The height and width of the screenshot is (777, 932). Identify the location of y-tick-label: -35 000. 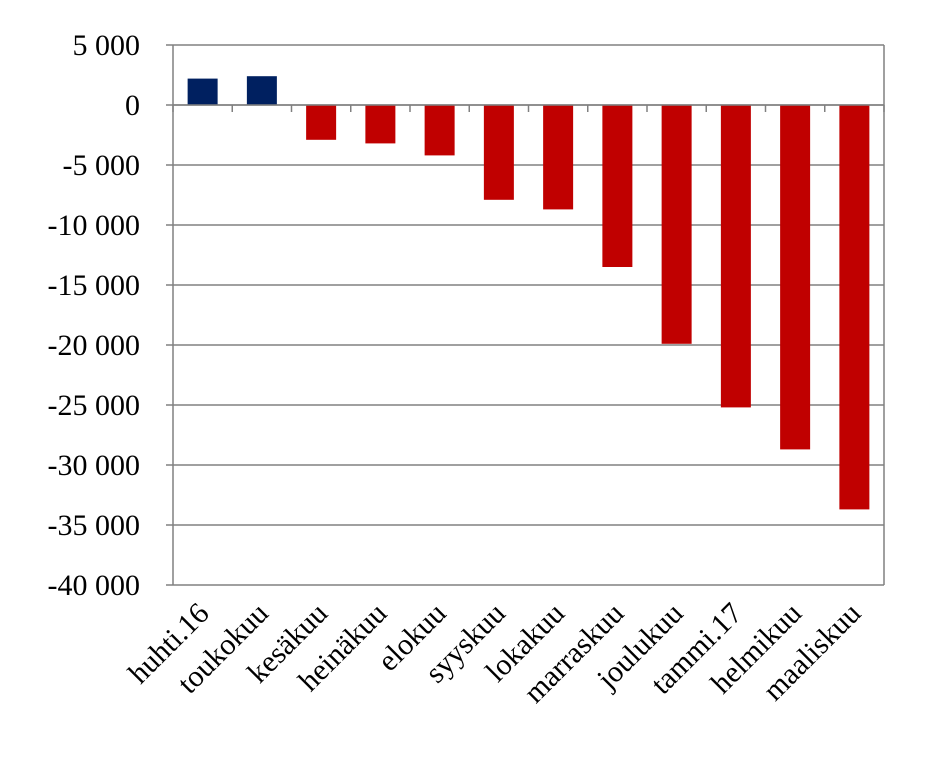
(94, 525).